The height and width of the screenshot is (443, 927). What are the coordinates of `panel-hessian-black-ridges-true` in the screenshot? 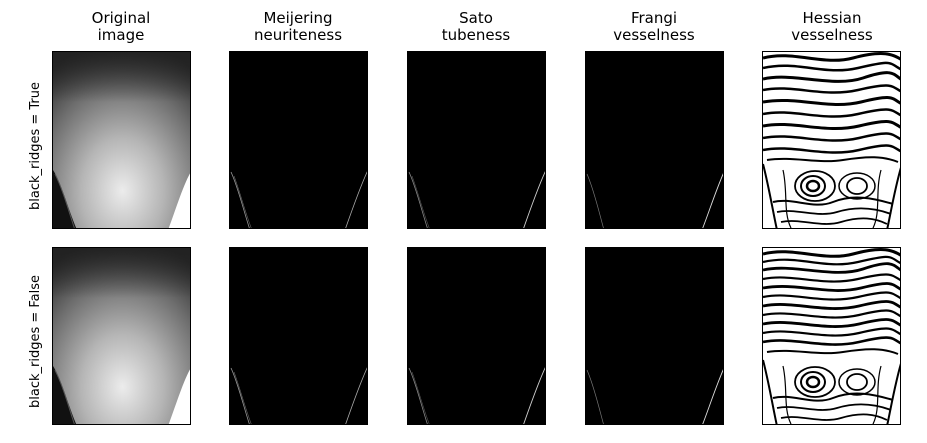 It's located at (831, 140).